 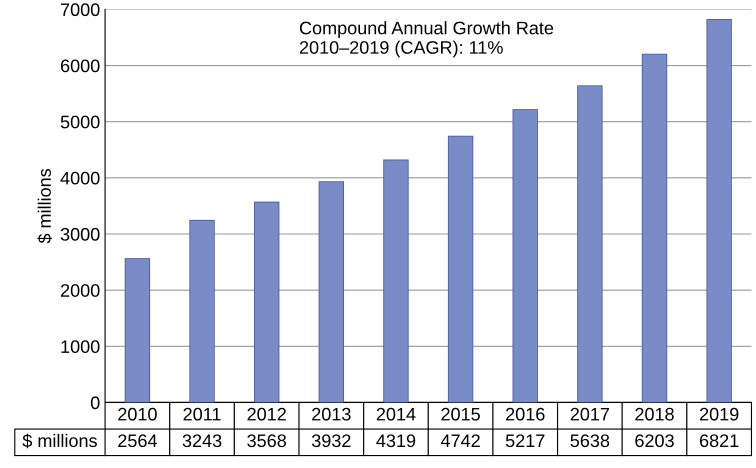 I want to click on y-tick-label: 3000, so click(x=80, y=234).